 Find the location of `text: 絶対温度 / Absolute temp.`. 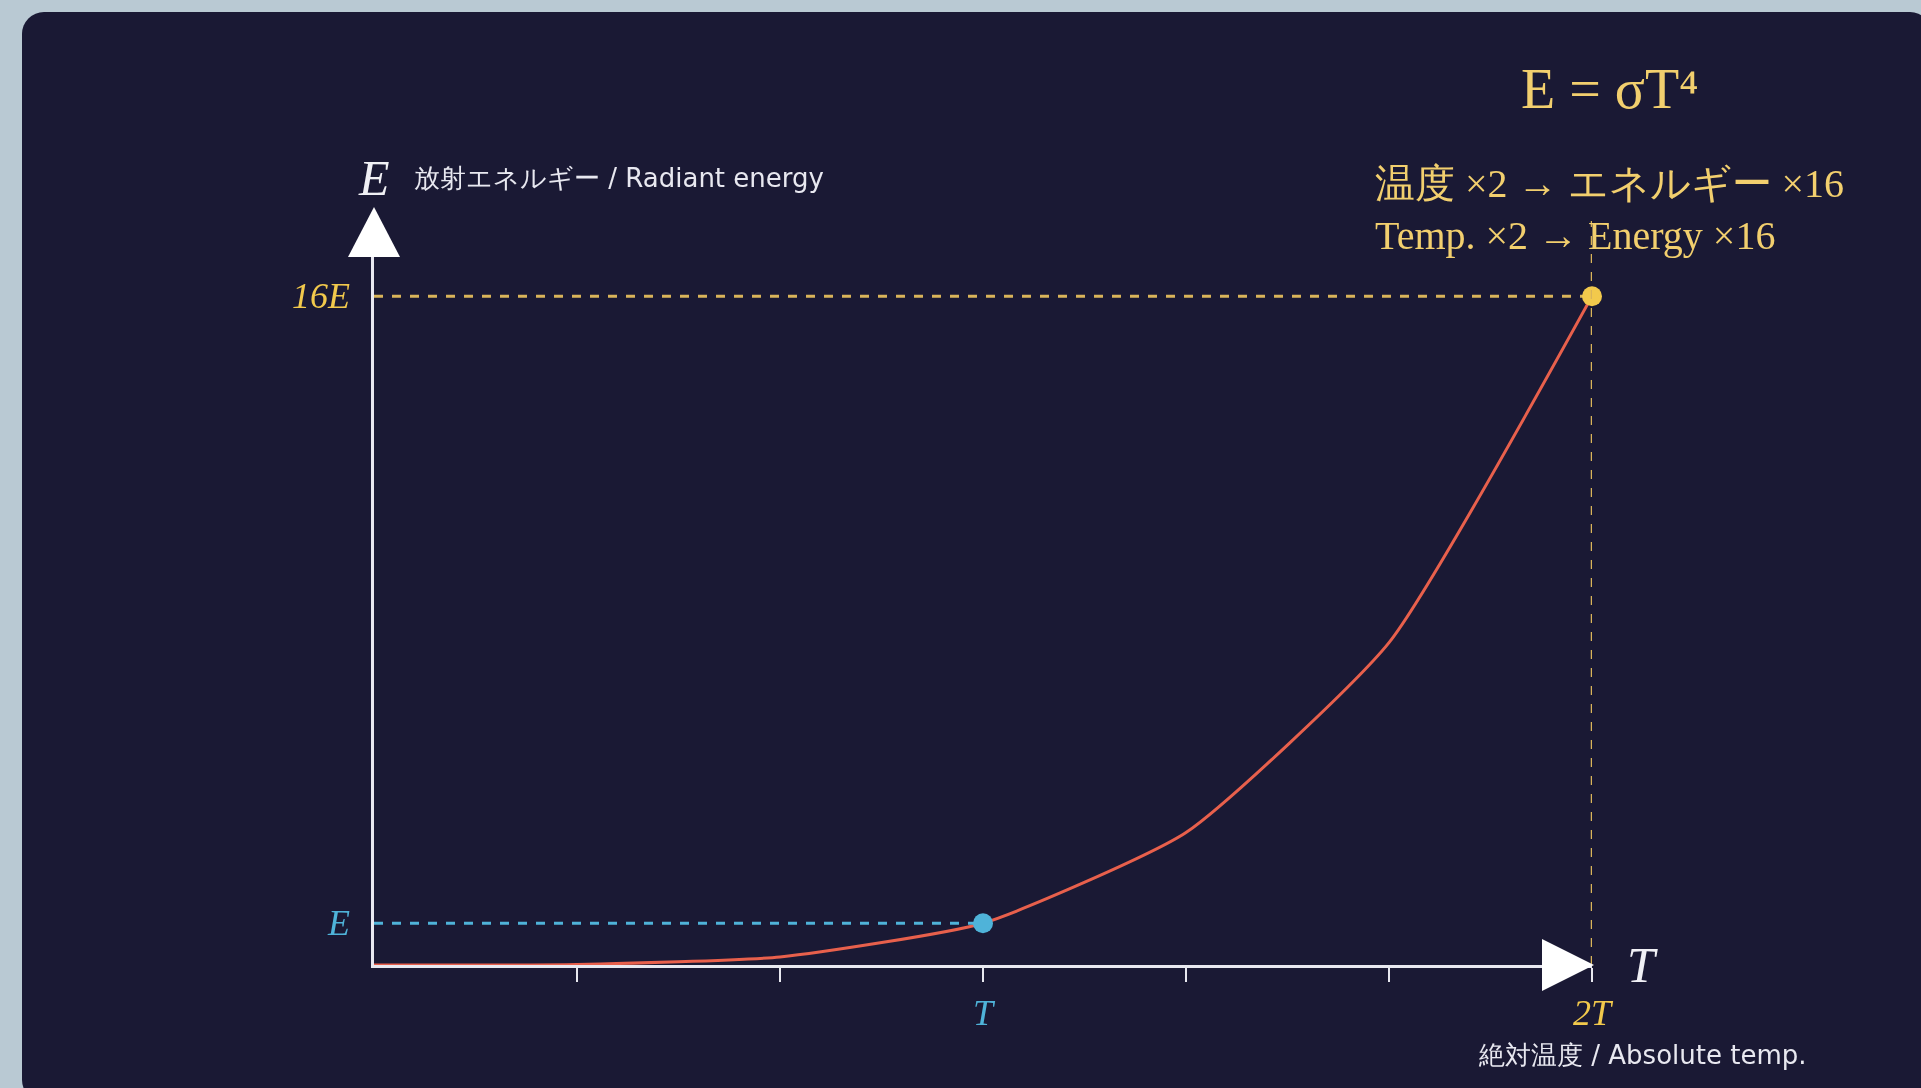

text: 絶対温度 / Absolute temp. is located at coordinates (1642, 1055).